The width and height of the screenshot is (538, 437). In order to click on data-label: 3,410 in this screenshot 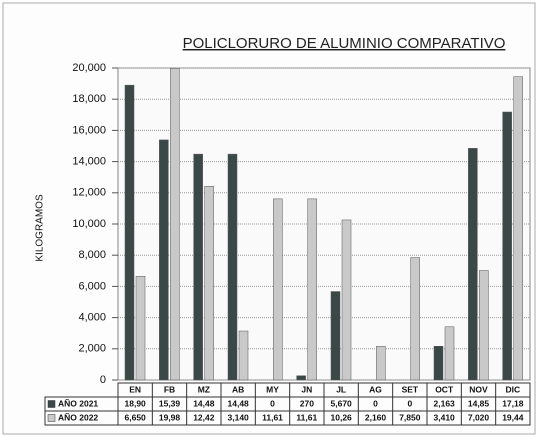, I will do `click(445, 417)`.